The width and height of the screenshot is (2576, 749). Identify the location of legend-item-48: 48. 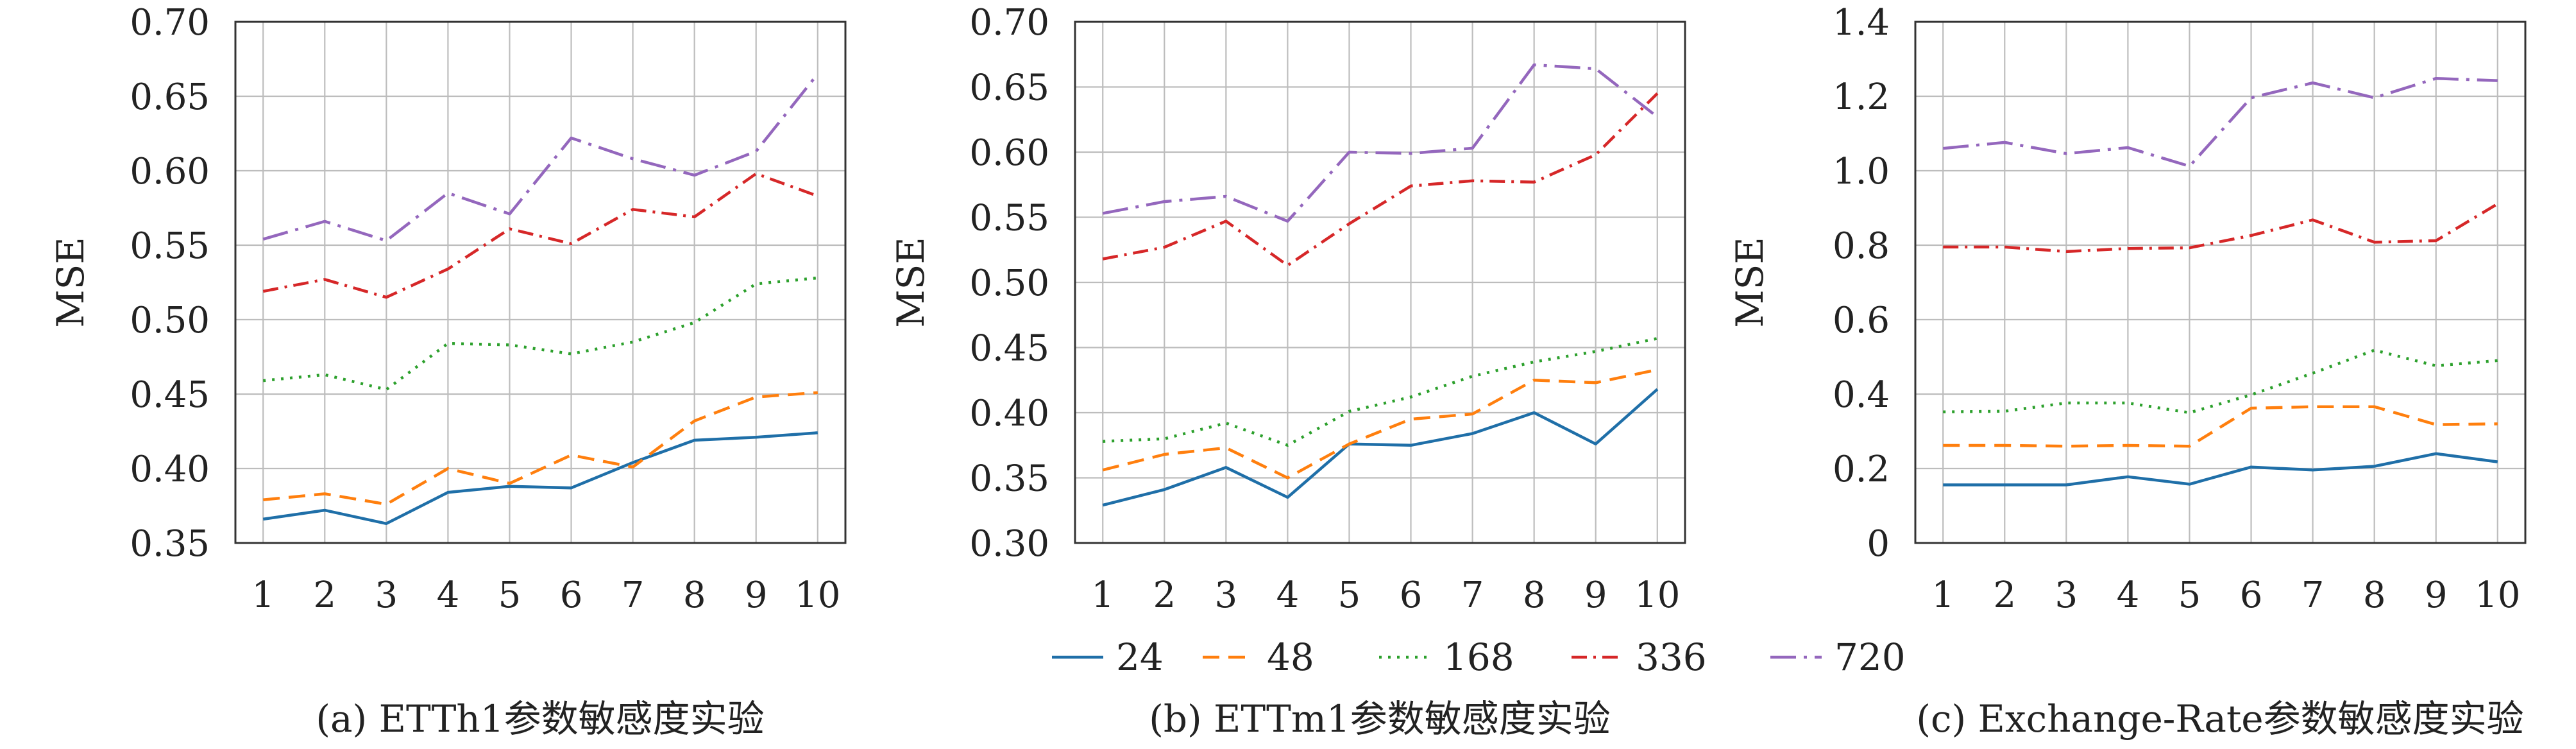
(1258, 657).